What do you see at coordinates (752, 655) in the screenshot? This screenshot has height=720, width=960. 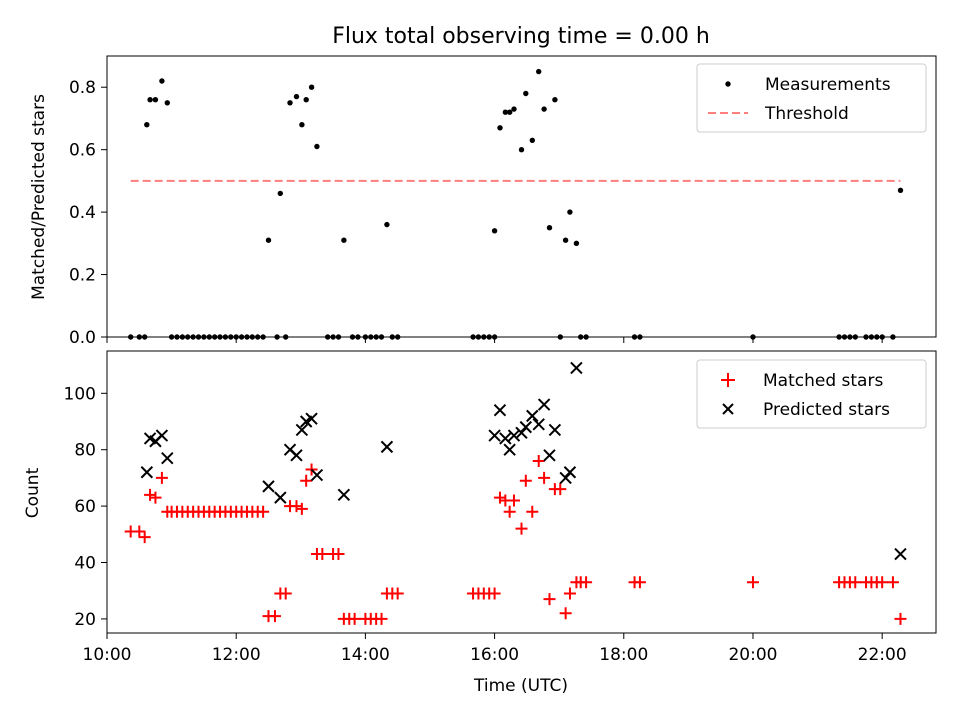 I see `x-tick-label: 20:00` at bounding box center [752, 655].